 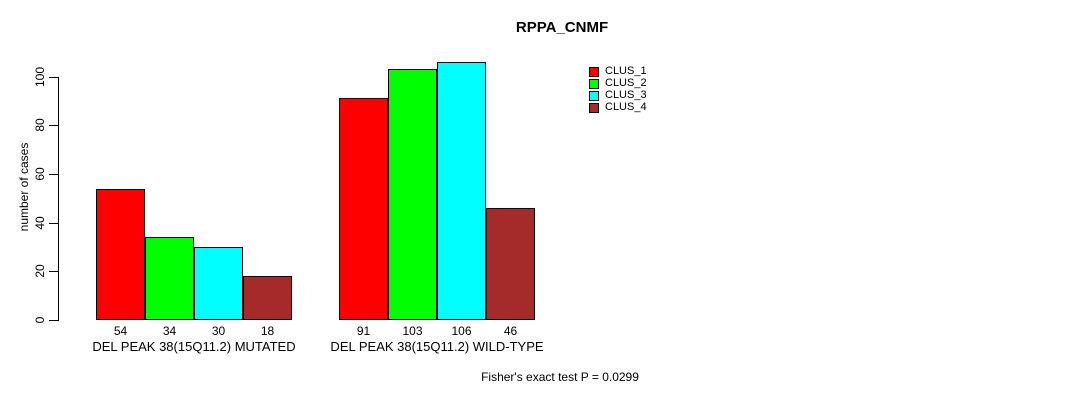 I want to click on bar-value-label: 46, so click(x=510, y=331).